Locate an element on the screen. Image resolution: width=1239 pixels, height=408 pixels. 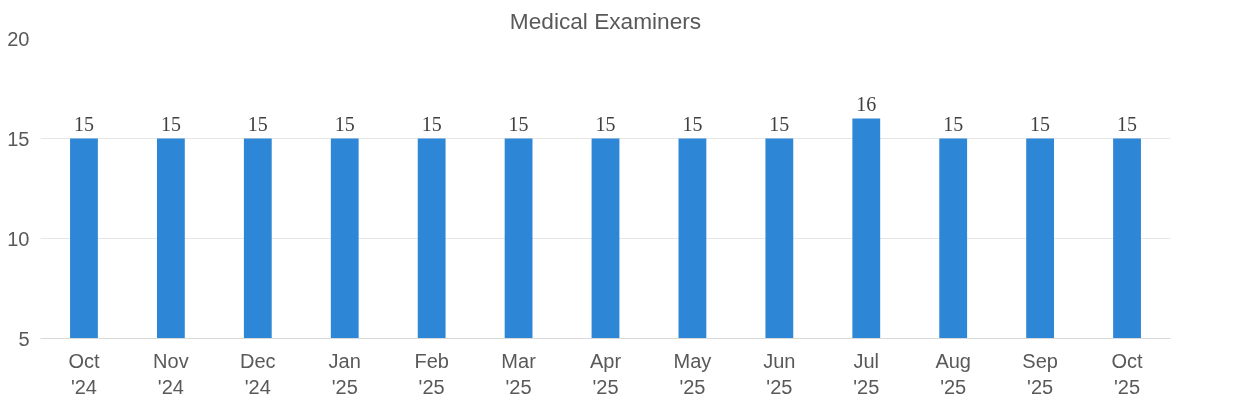
y-tick-label: 10 is located at coordinates (18, 238).